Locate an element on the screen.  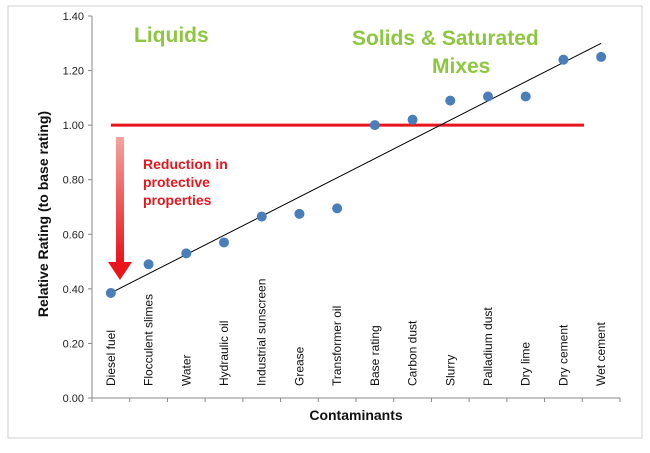
y-tick-labels: 0.00 0.20 0.40 0.60 0.80 1.00 1.20 1.40 is located at coordinates (73, 208).